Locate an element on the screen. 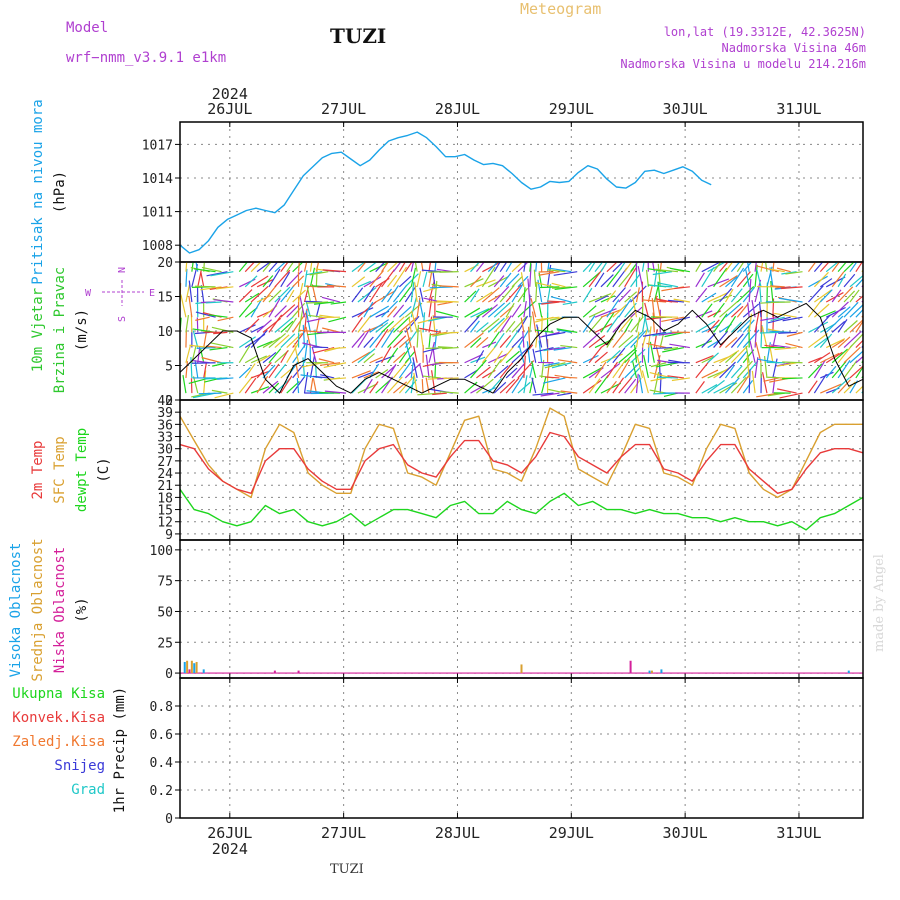  y-tick-label: 1014 is located at coordinates (157, 179).